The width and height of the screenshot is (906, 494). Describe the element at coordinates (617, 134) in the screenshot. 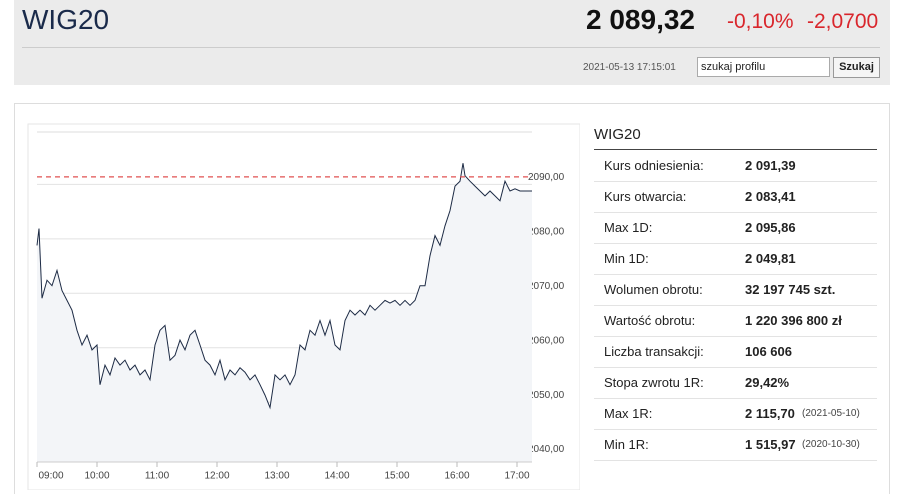

I see `table-title: WIG20` at that location.